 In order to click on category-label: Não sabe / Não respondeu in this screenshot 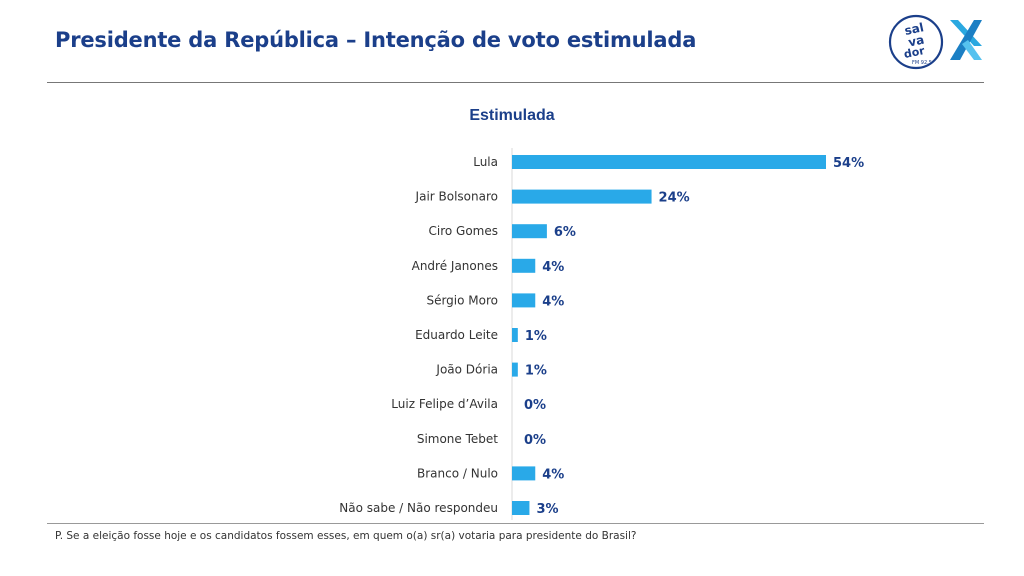, I will do `click(418, 508)`.